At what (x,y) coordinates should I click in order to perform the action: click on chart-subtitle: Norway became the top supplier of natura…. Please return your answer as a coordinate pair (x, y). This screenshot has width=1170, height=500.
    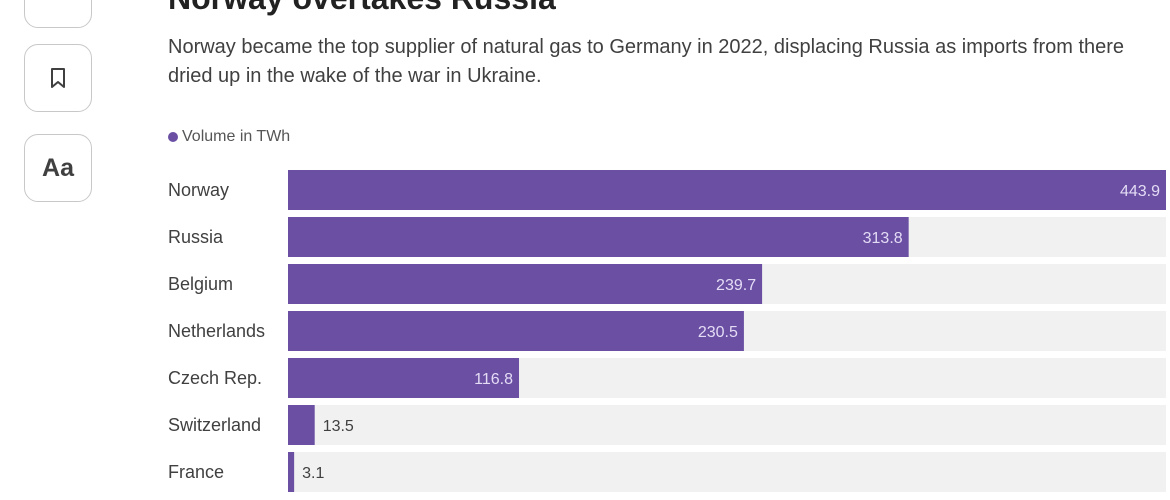
    Looking at the image, I should click on (646, 61).